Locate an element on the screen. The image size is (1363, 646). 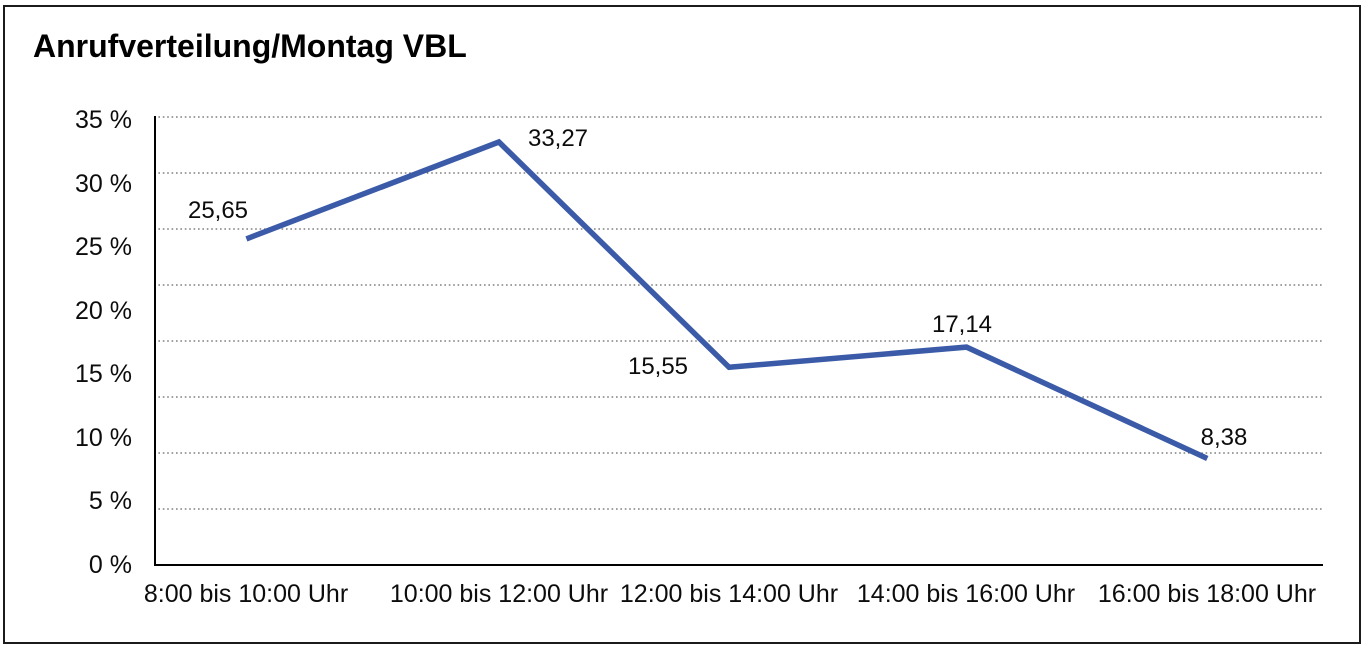
y-axis-tick-label: 10 % is located at coordinates (103, 438).